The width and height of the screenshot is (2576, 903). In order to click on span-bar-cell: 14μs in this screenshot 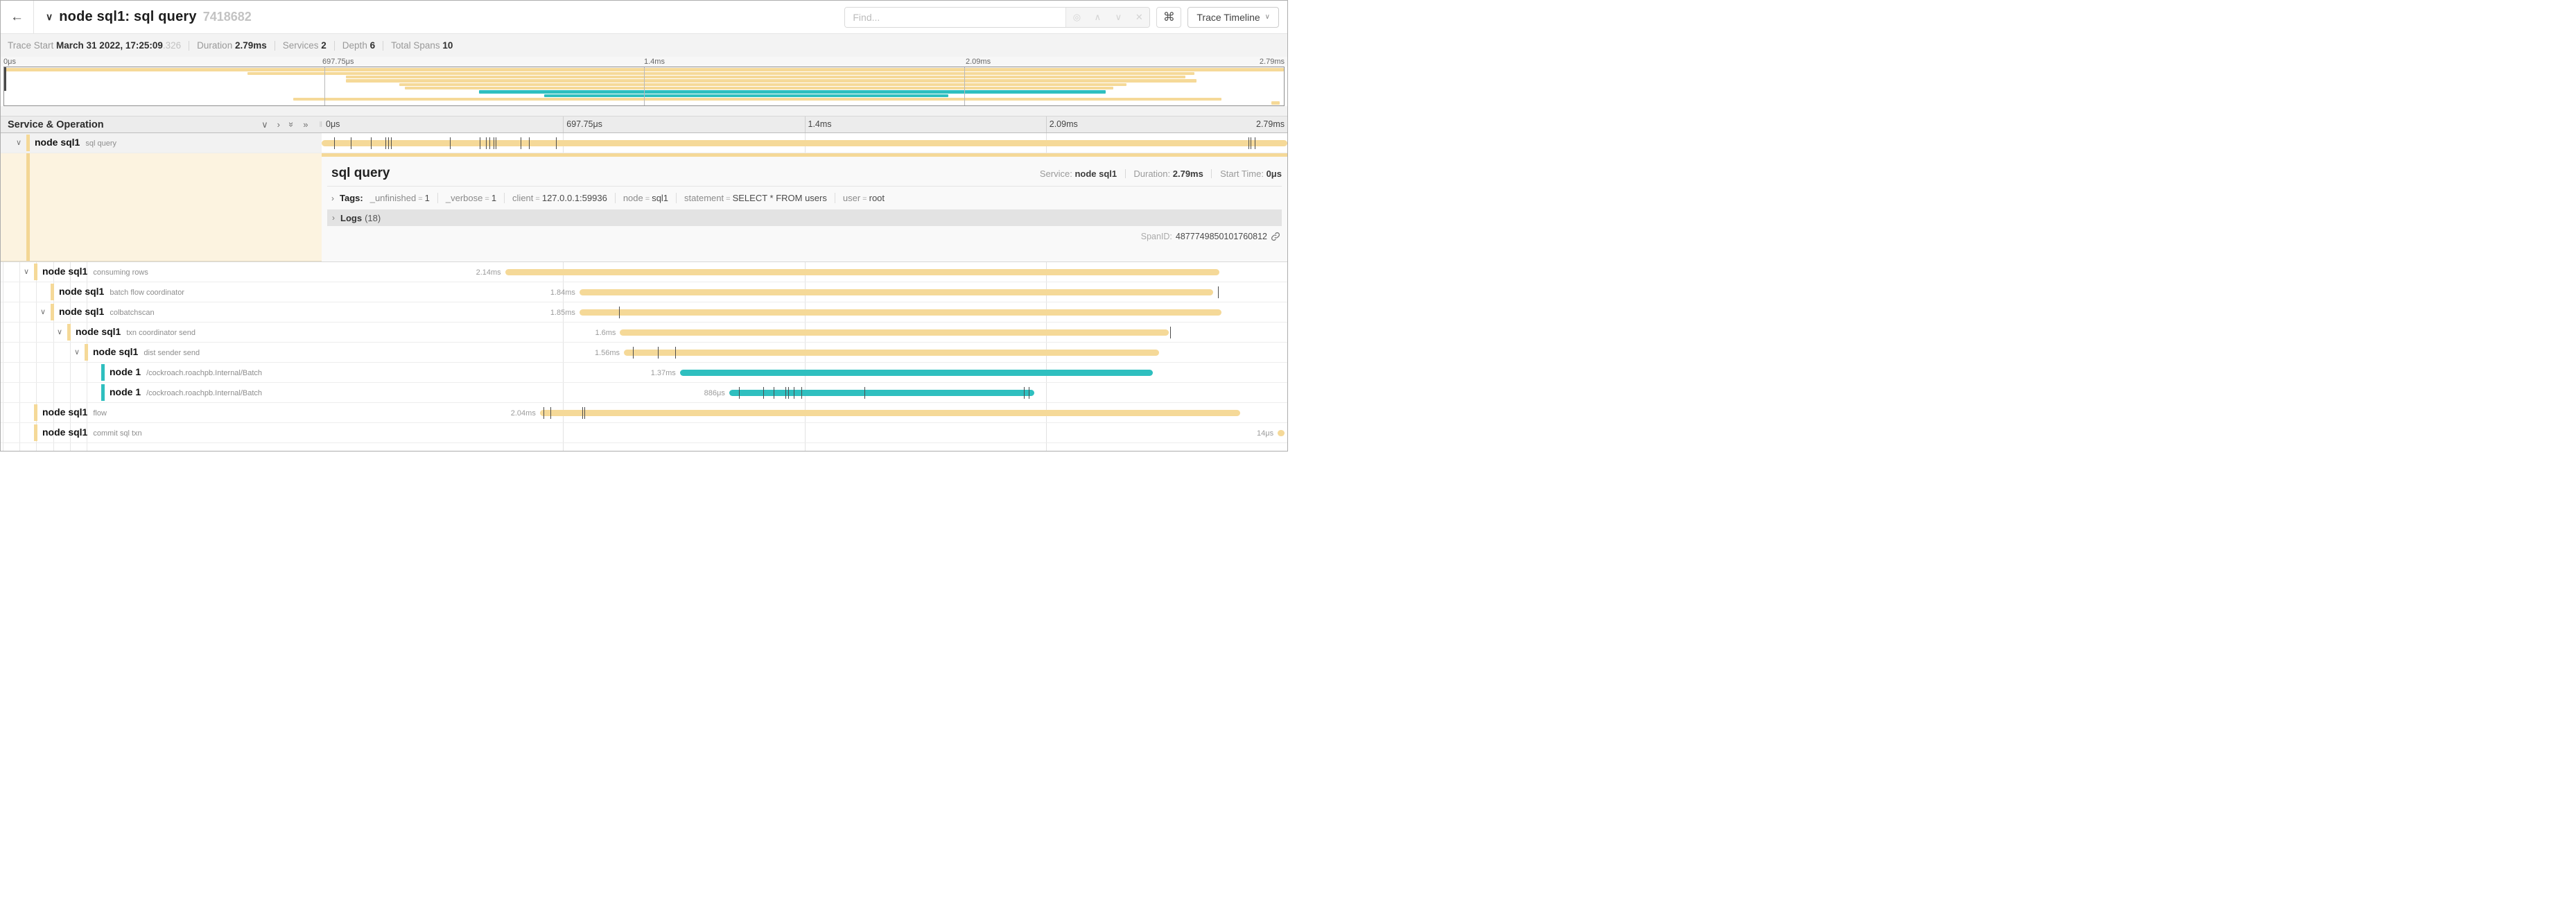, I will do `click(804, 432)`.